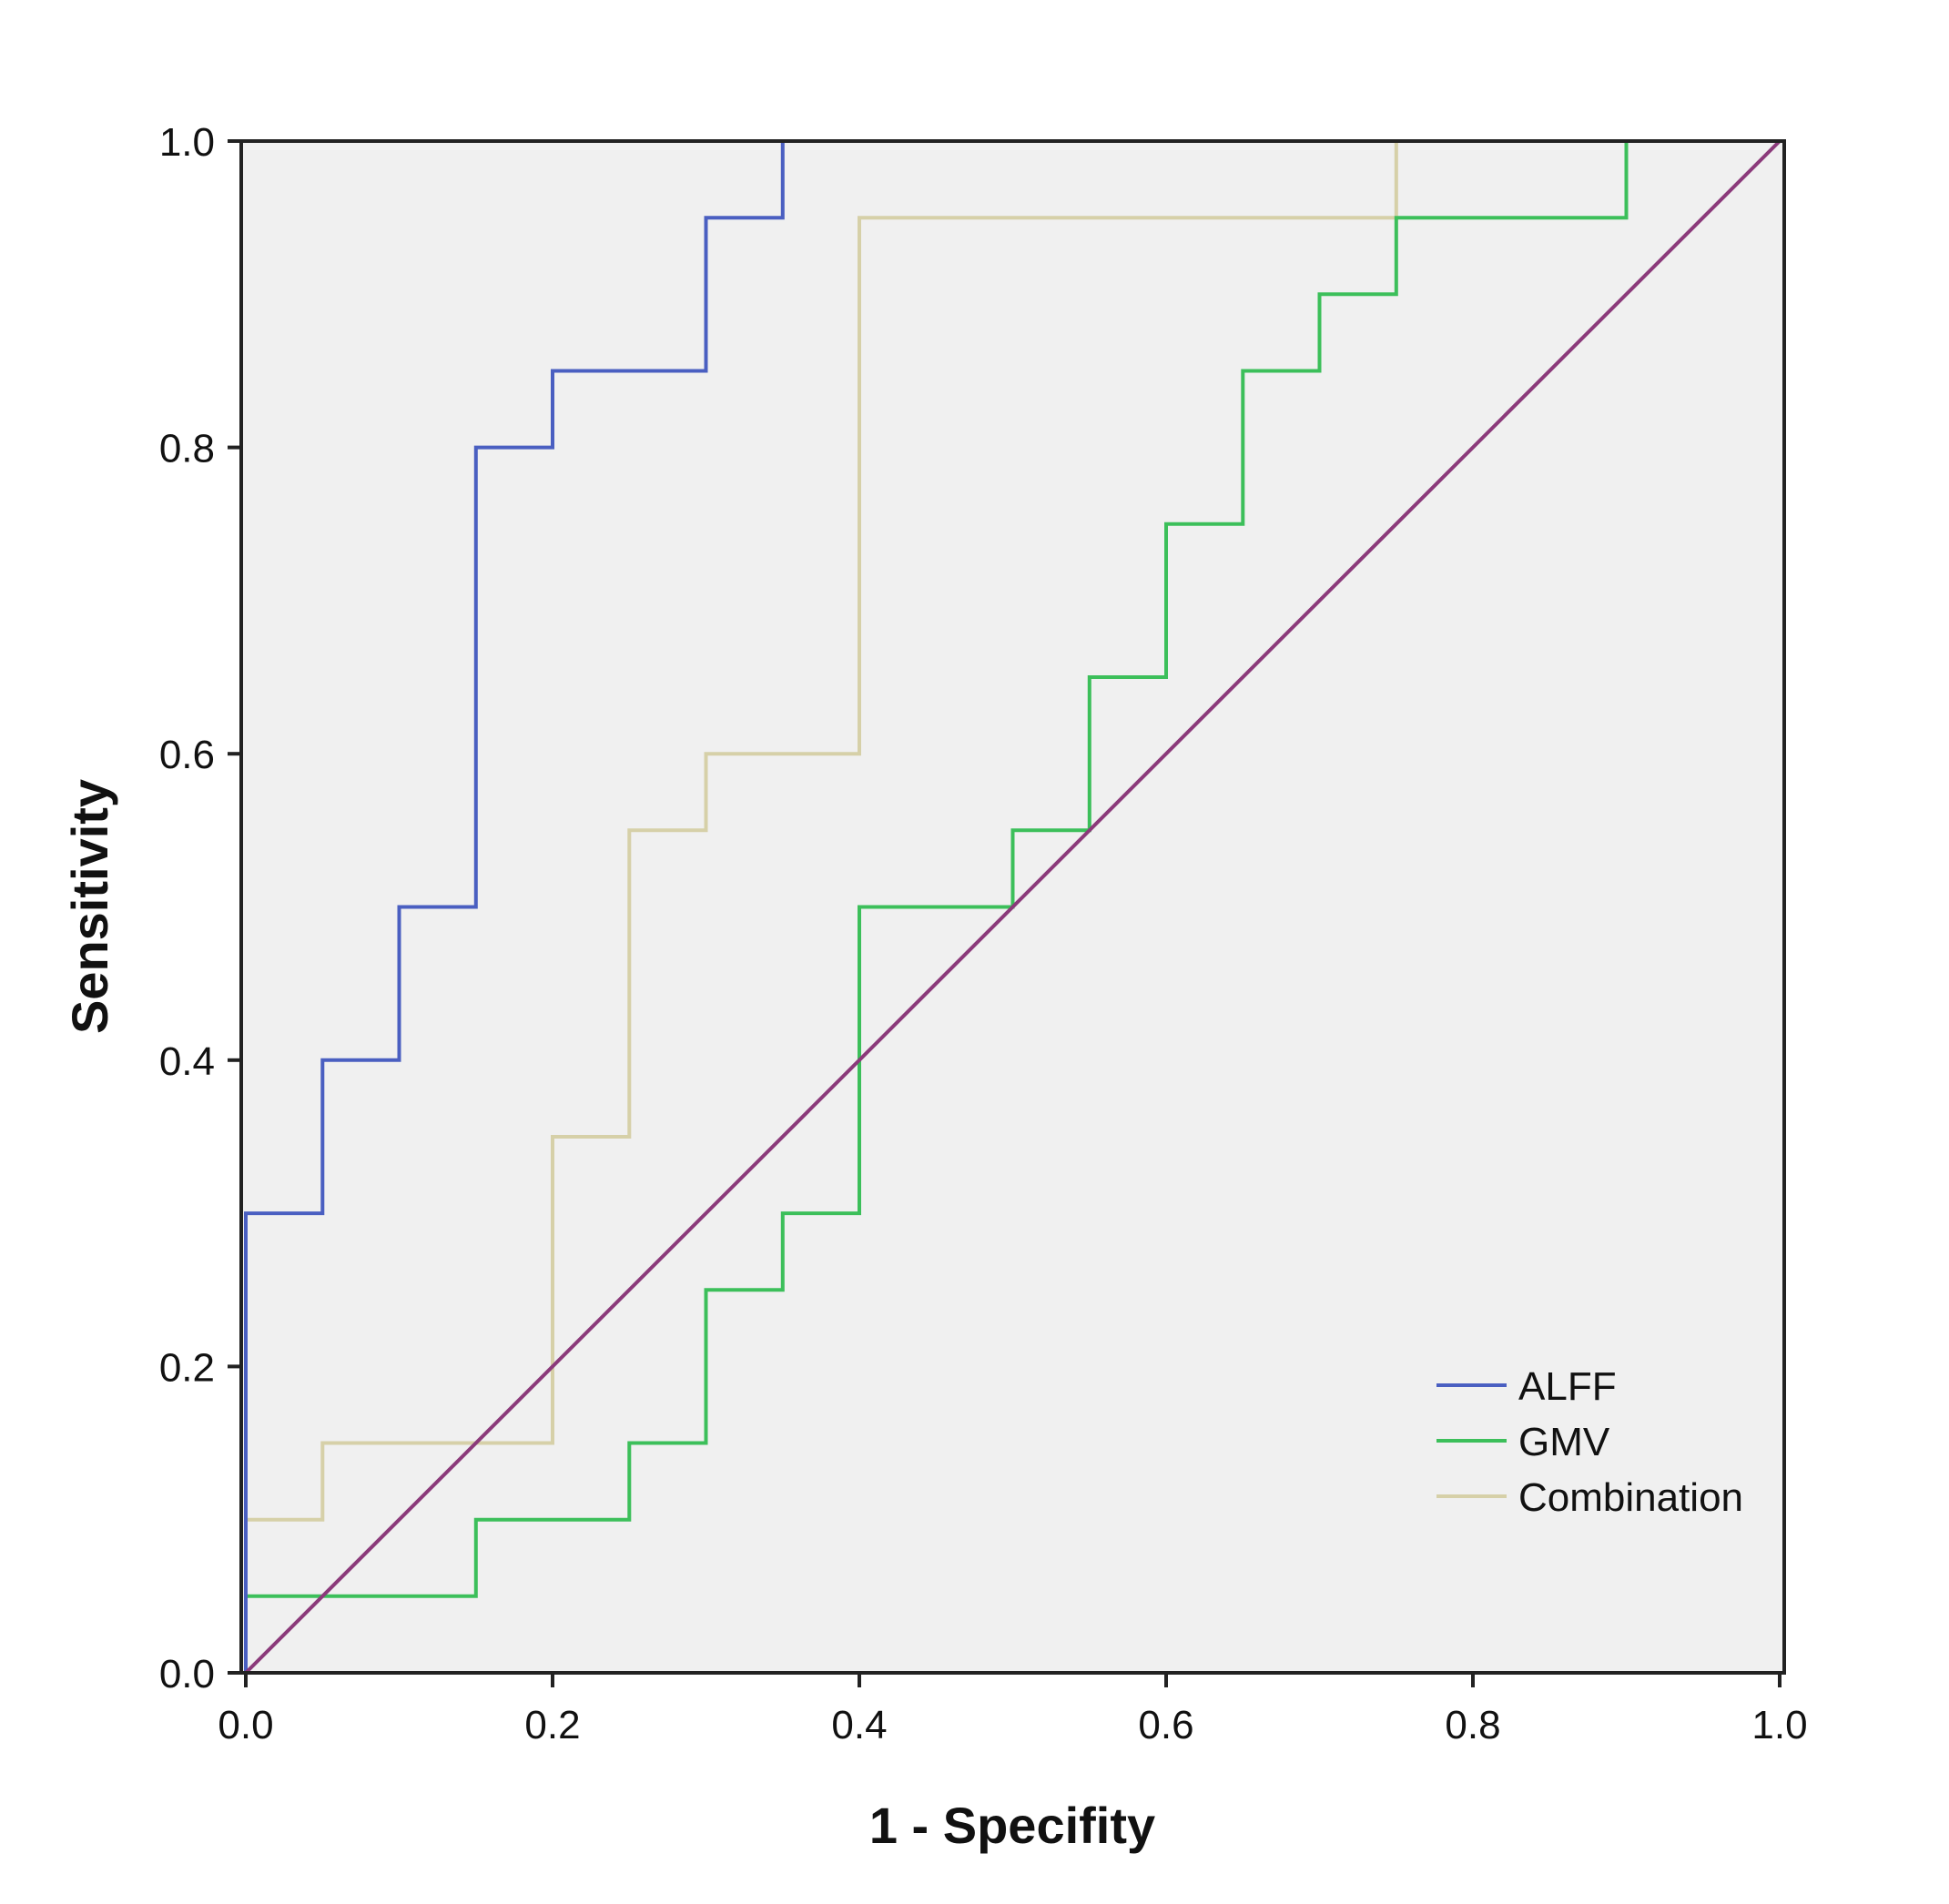 The width and height of the screenshot is (1949, 1904). What do you see at coordinates (1779, 1725) in the screenshot?
I see `x-tick-label: 1.0` at bounding box center [1779, 1725].